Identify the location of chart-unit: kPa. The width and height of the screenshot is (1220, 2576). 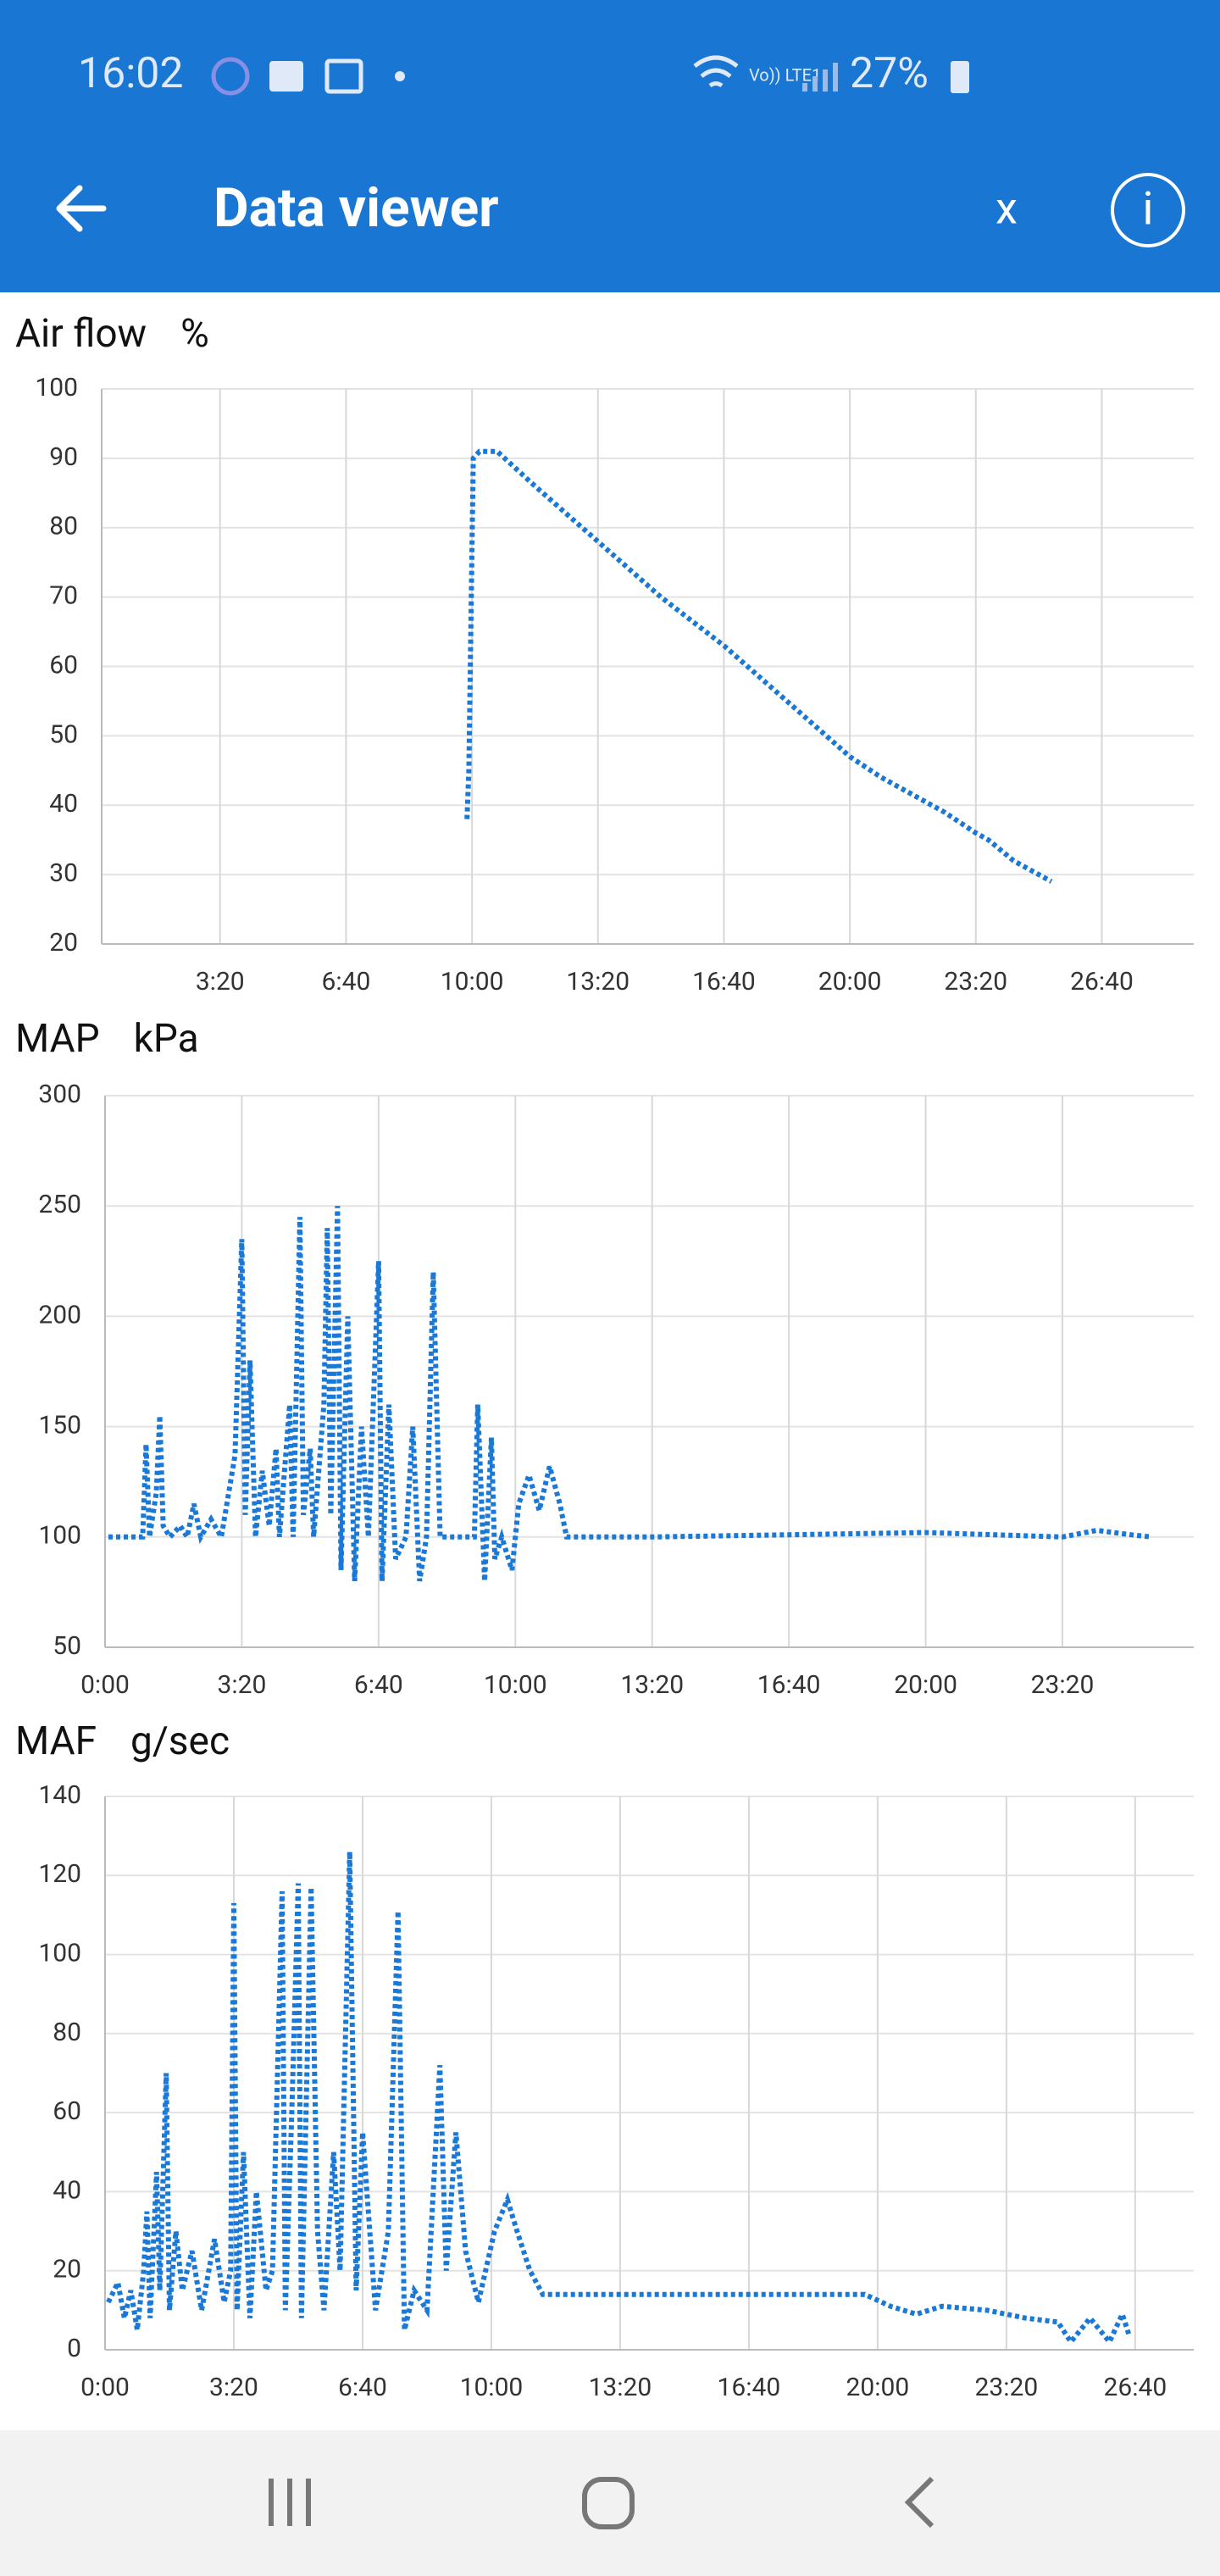
(166, 1039).